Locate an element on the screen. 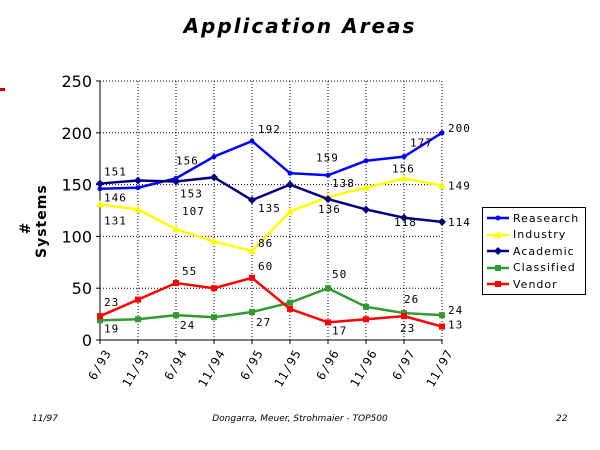  footer-date: 11/97 is located at coordinates (45, 419).